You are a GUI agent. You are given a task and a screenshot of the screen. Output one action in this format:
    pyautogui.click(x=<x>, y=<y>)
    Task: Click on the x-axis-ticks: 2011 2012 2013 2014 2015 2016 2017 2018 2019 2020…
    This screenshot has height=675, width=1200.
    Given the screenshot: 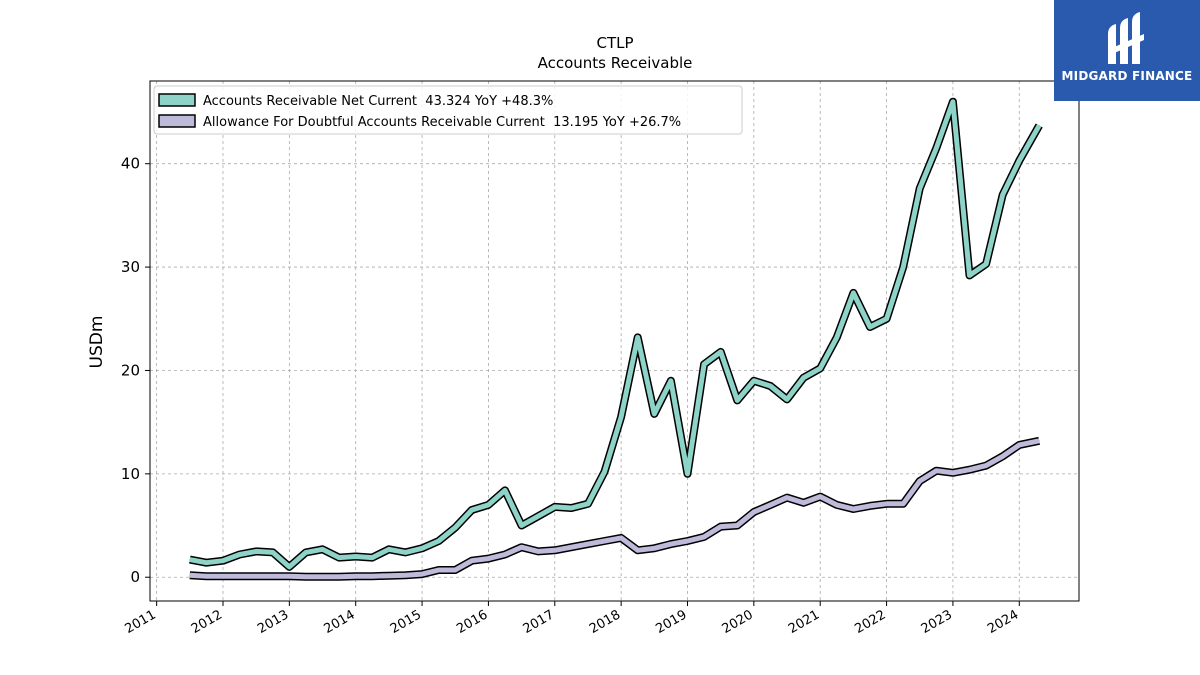 What is the action you would take?
    pyautogui.click(x=571, y=619)
    